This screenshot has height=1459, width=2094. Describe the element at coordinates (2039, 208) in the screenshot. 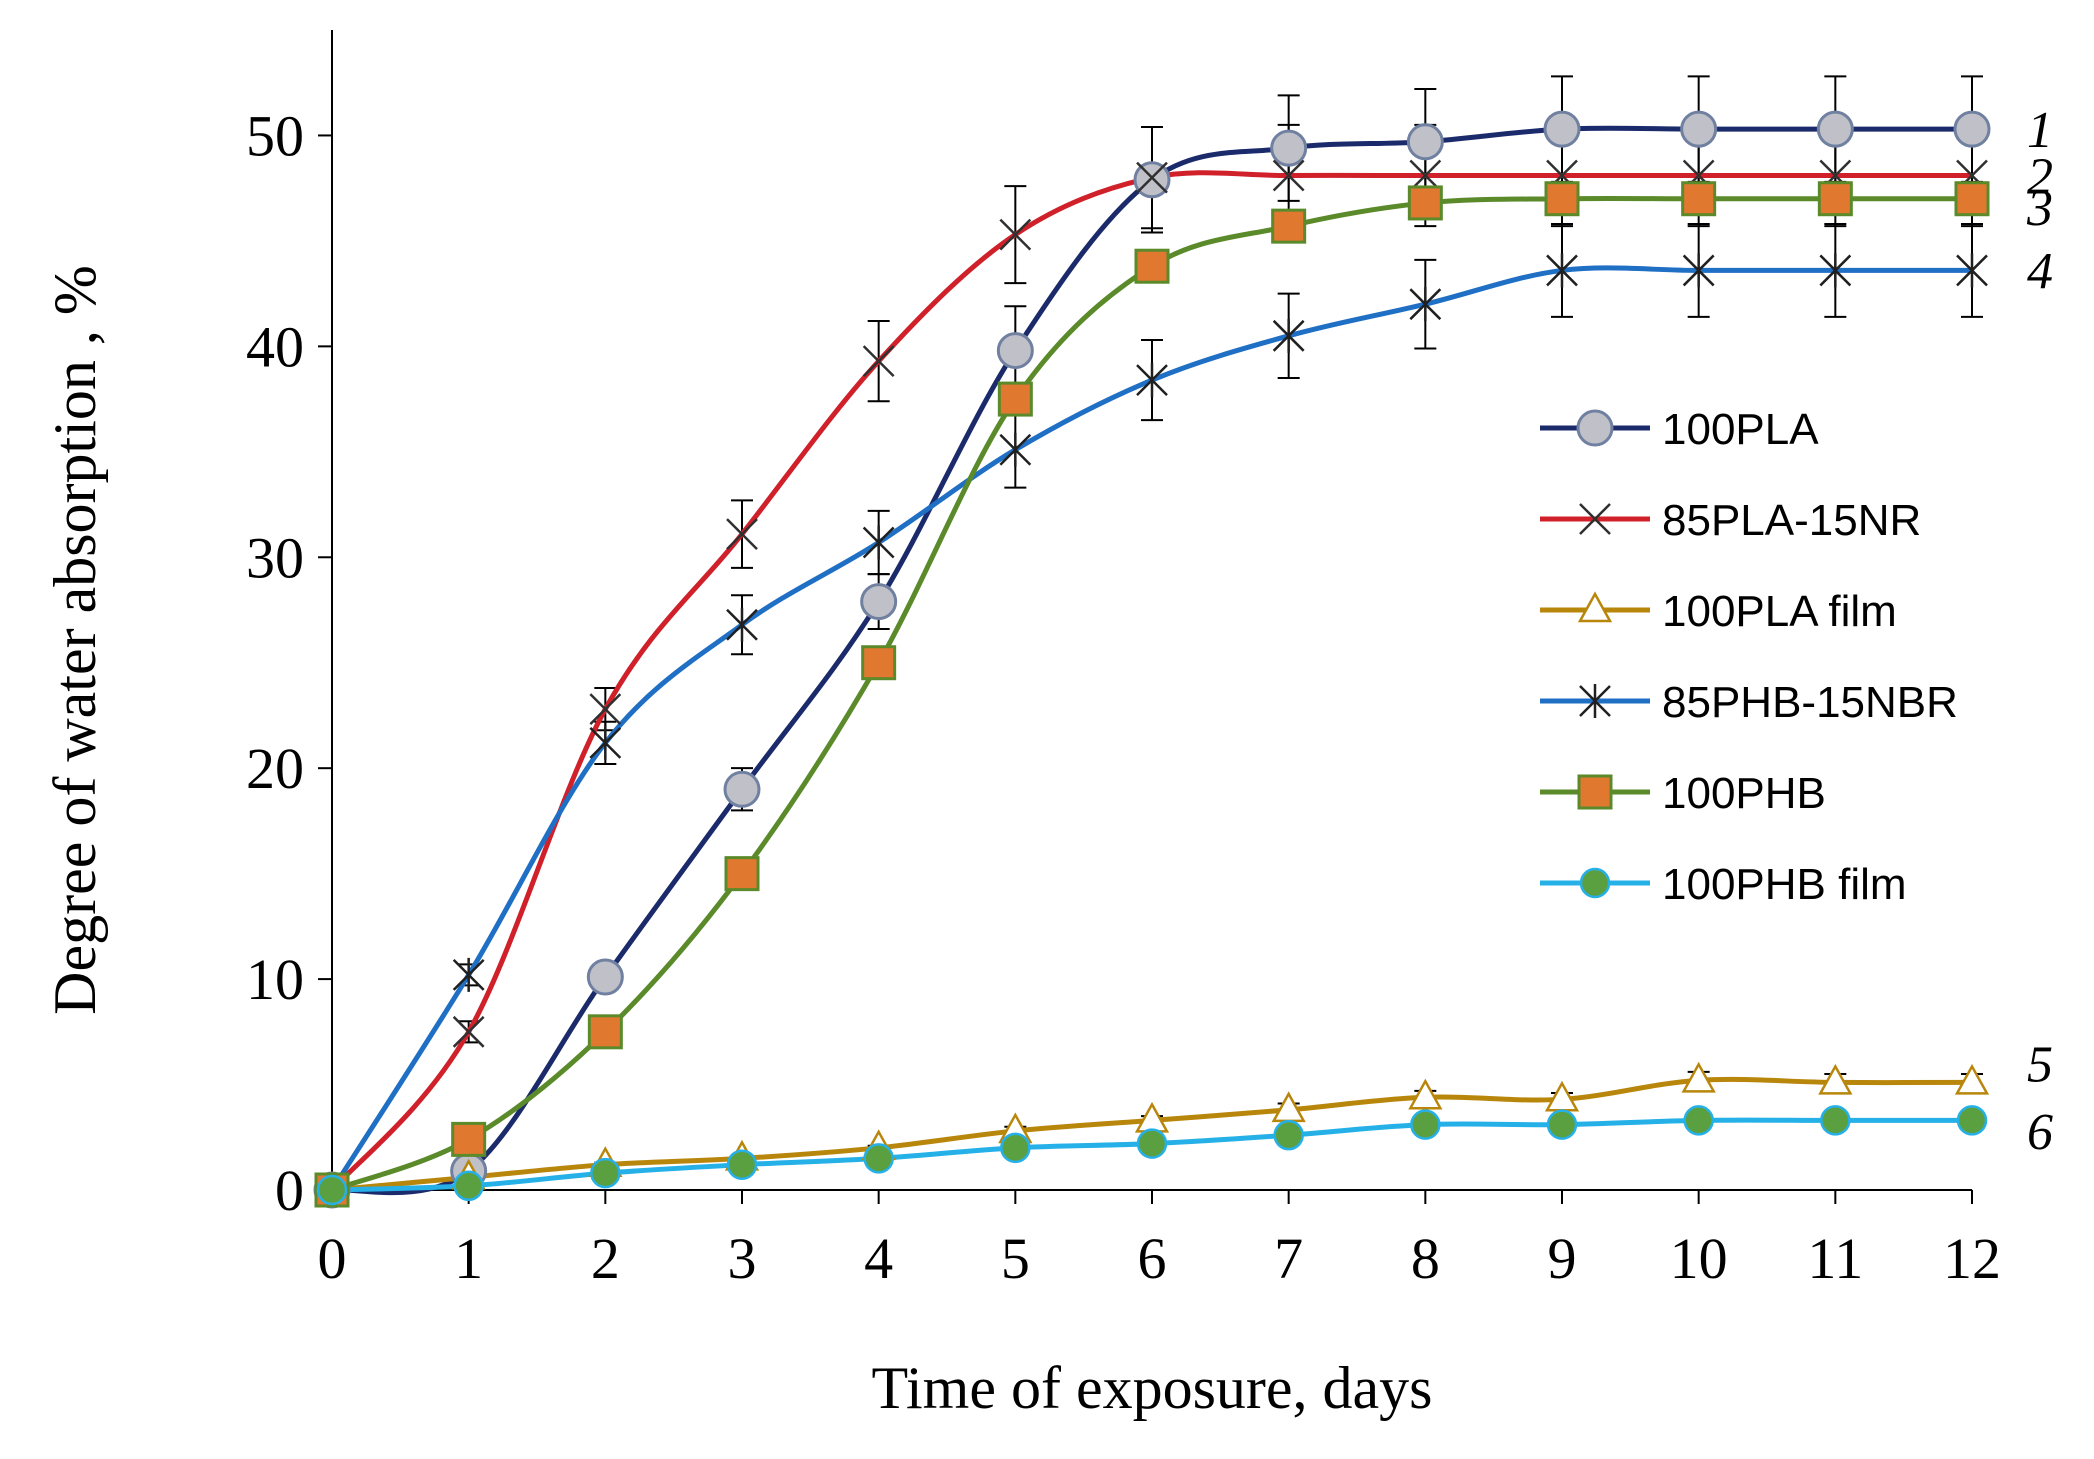

I see `curve-number-label: 3` at that location.